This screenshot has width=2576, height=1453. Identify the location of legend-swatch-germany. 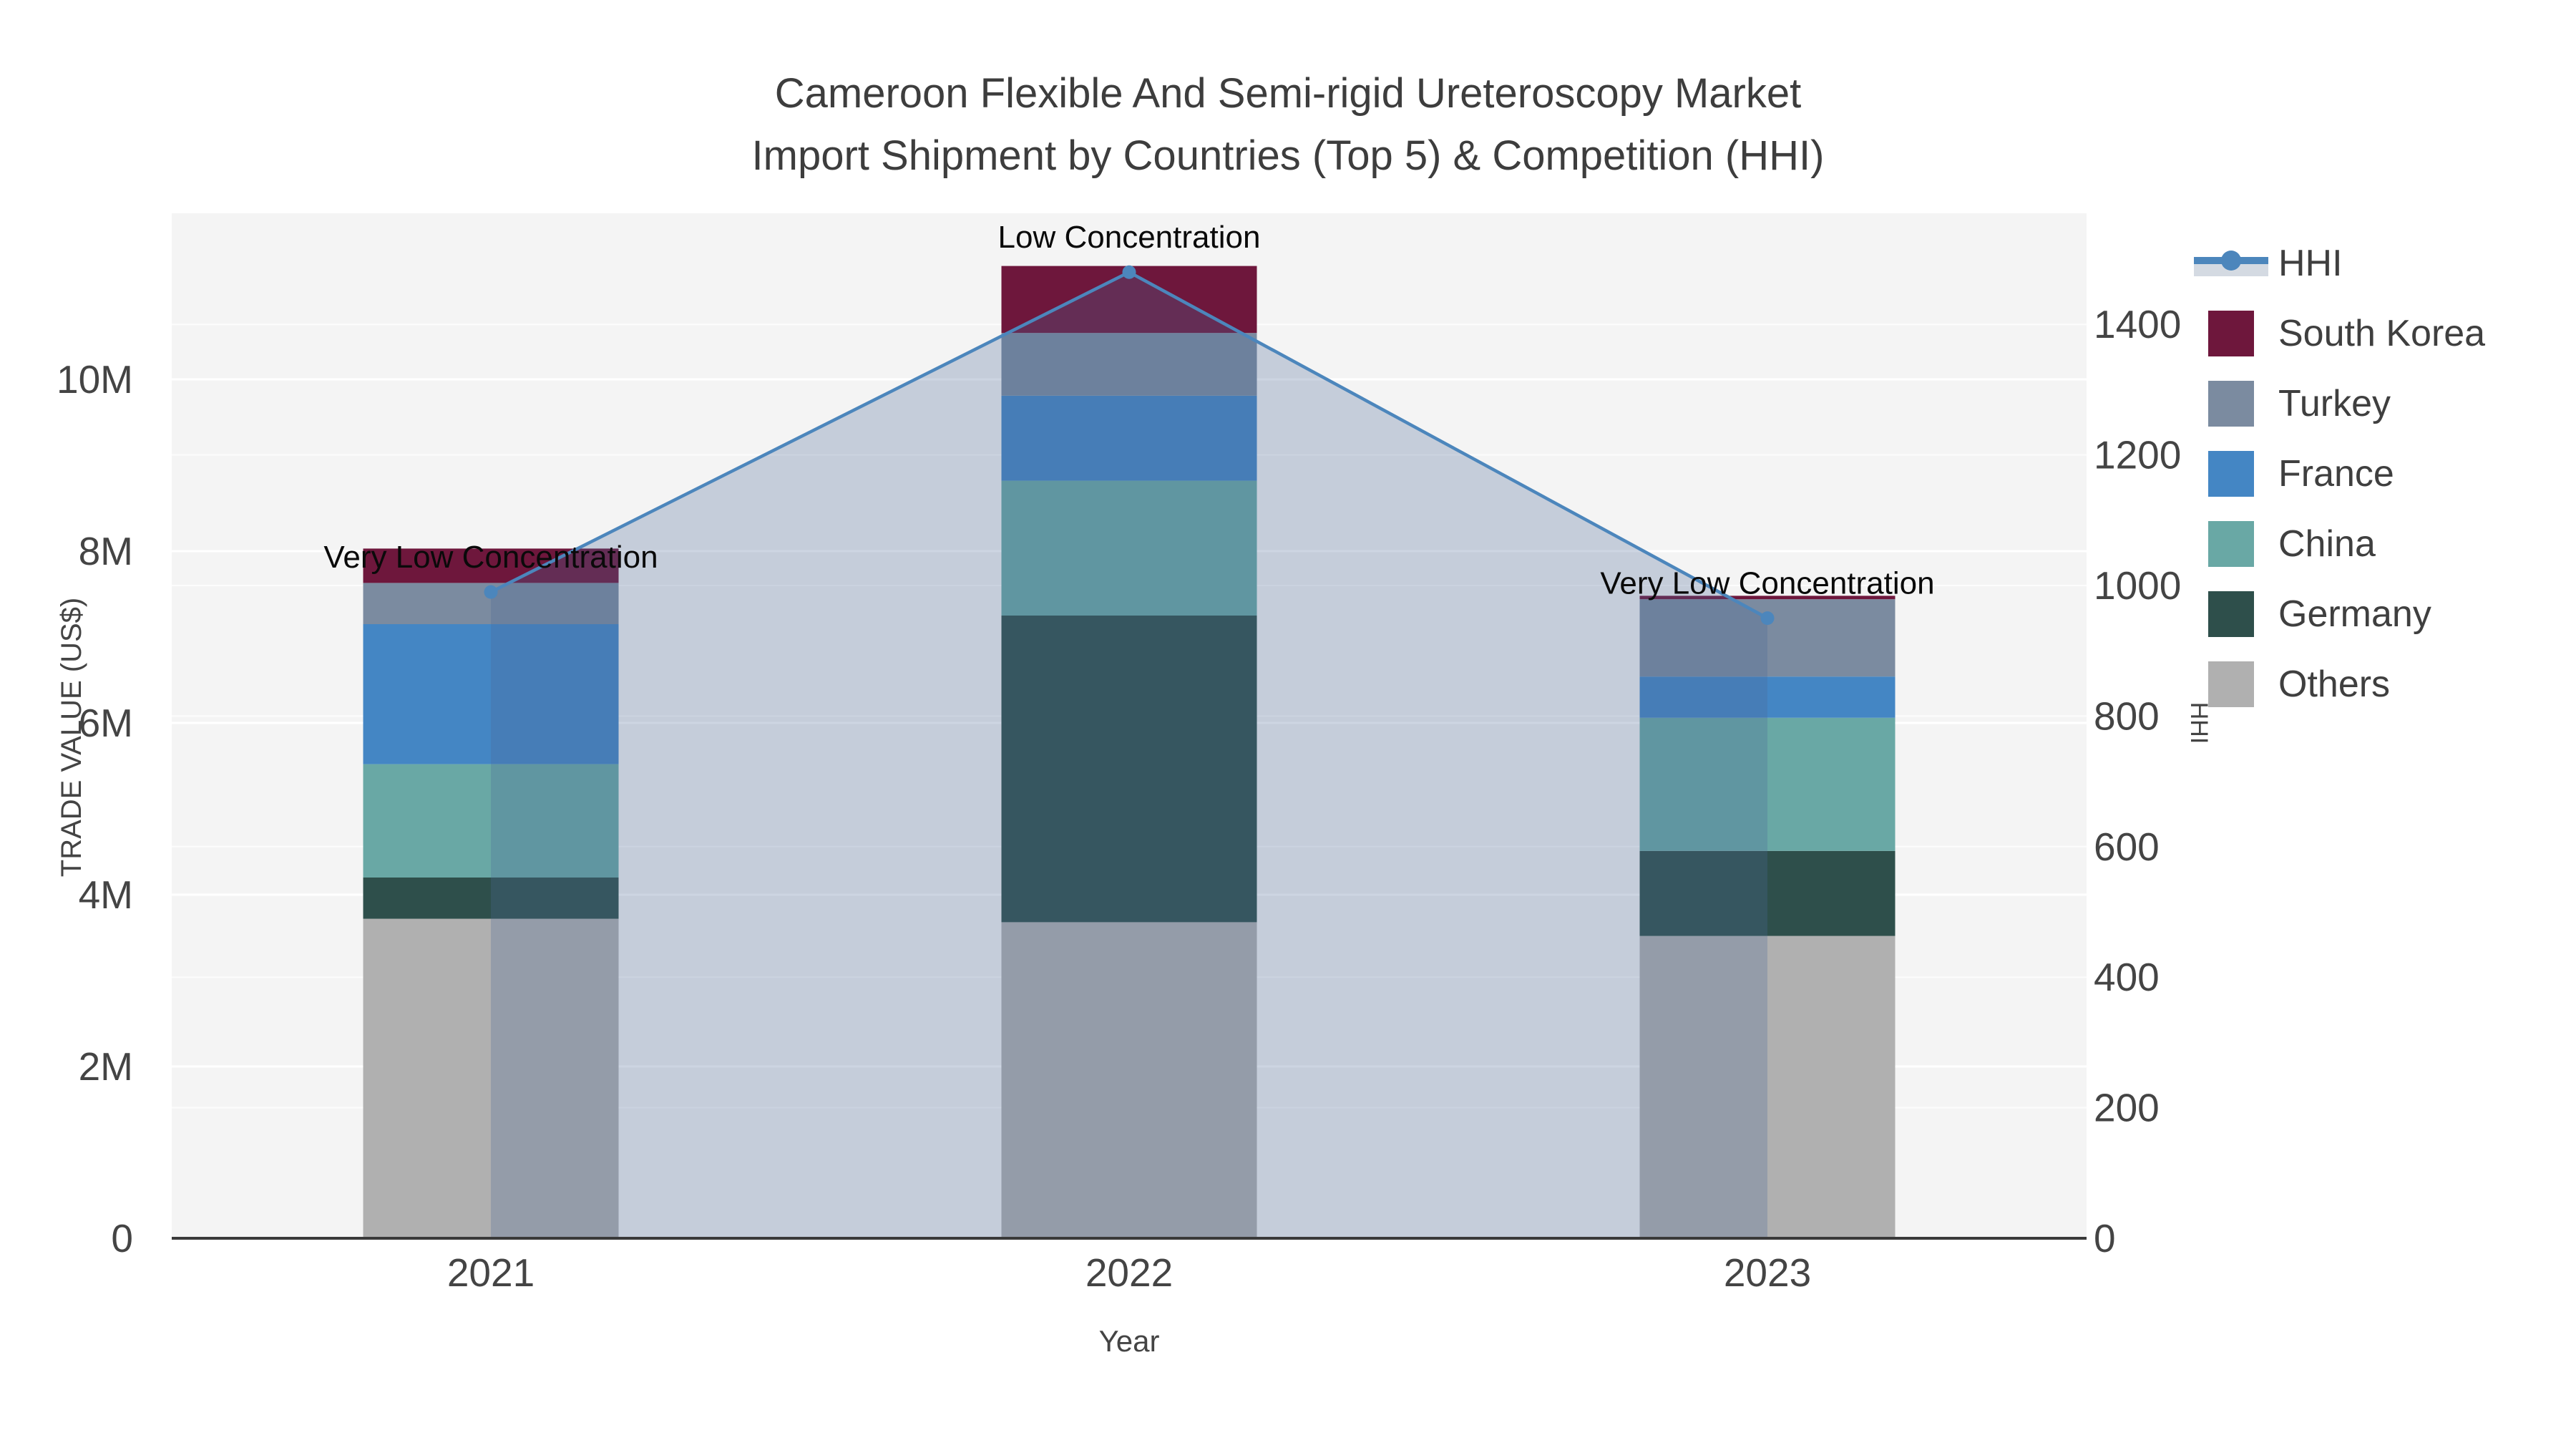
(2231, 614).